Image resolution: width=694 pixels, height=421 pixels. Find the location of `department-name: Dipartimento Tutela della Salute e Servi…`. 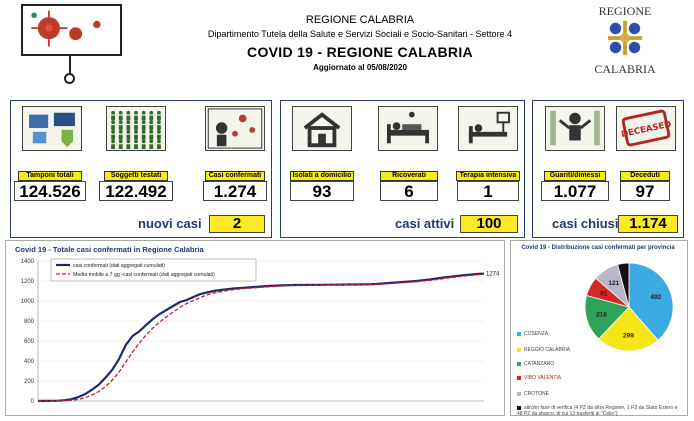

department-name: Dipartimento Tutela della Salute e Servi… is located at coordinates (360, 34).